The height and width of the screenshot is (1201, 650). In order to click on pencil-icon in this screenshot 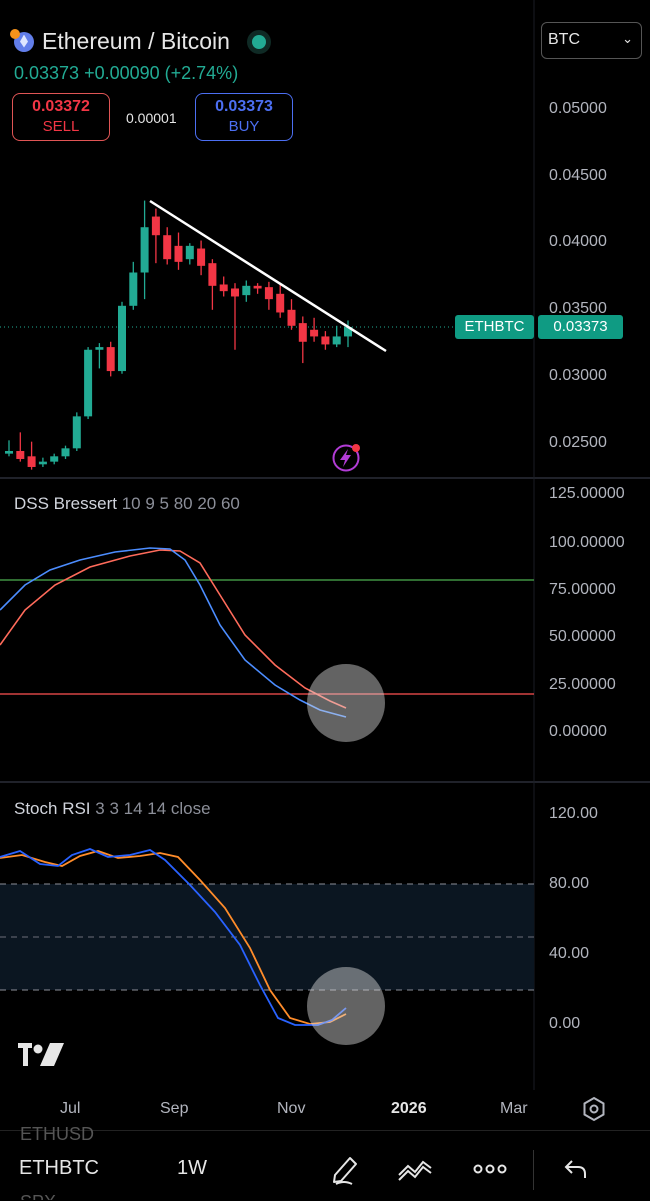, I will do `click(346, 1169)`.